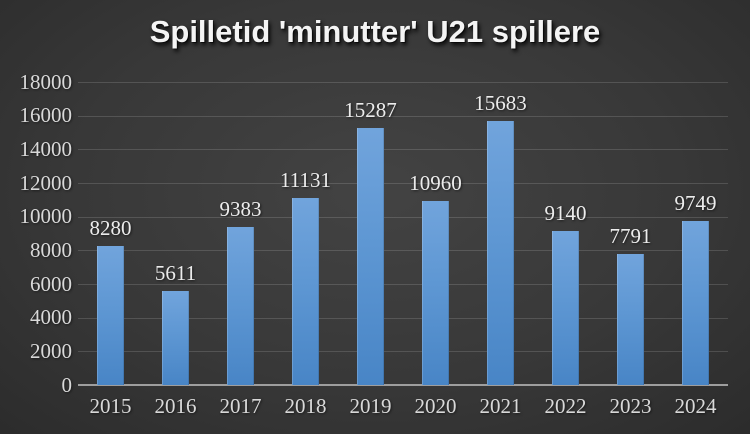  What do you see at coordinates (565, 406) in the screenshot?
I see `x-tick-label: 2022` at bounding box center [565, 406].